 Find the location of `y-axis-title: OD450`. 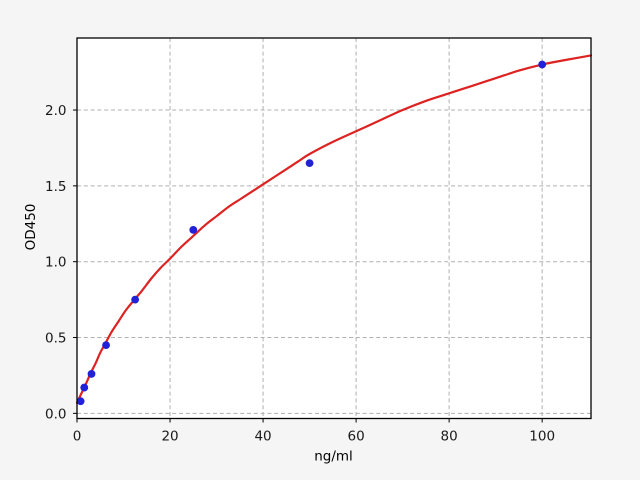

y-axis-title: OD450 is located at coordinates (31, 227).